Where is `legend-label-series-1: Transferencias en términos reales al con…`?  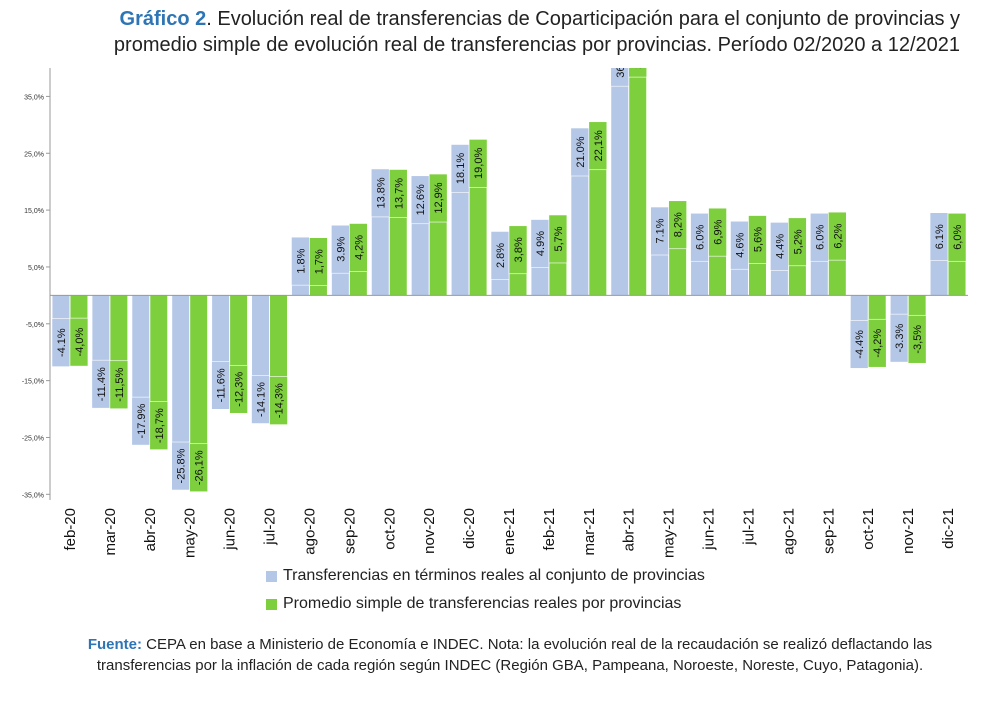
legend-label-series-1: Transferencias en términos reales al con… is located at coordinates (494, 575).